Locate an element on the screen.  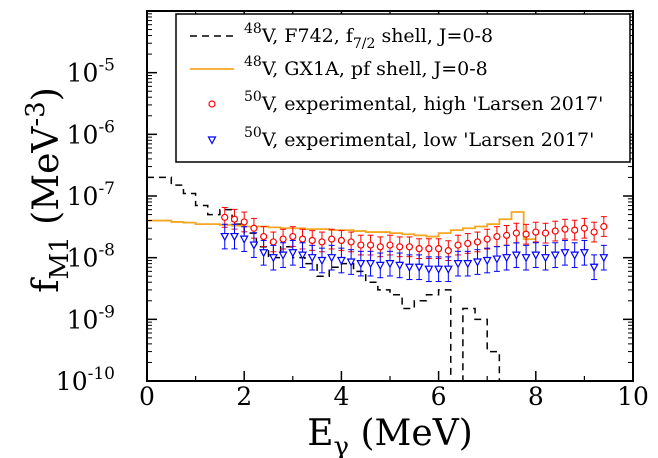
y-tick-label: 10⁻⁶ is located at coordinates (91, 133).